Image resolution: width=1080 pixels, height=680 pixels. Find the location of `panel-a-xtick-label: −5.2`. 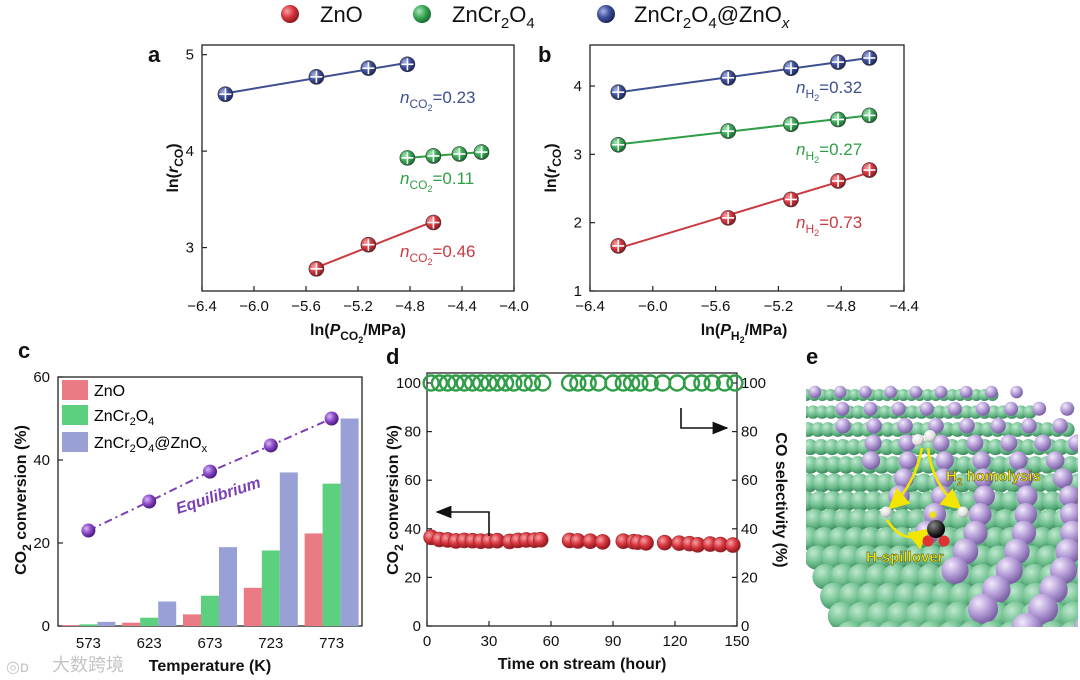

panel-a-xtick-label: −5.2 is located at coordinates (358, 306).